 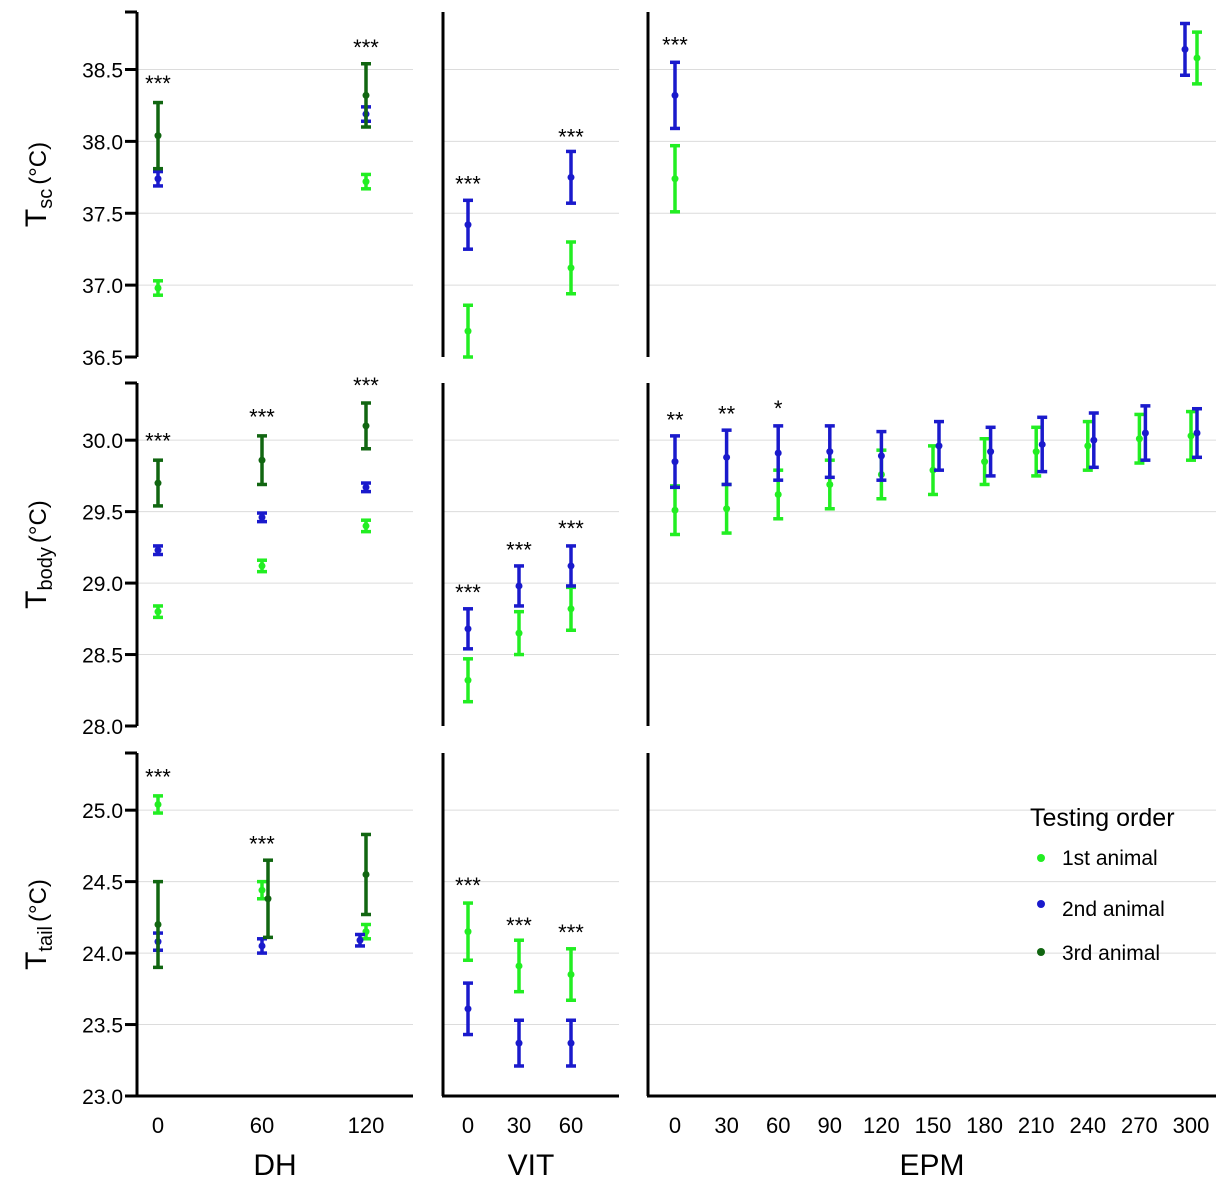 What do you see at coordinates (102, 513) in the screenshot?
I see `y-tick-label-Tbody-3: 29.5` at bounding box center [102, 513].